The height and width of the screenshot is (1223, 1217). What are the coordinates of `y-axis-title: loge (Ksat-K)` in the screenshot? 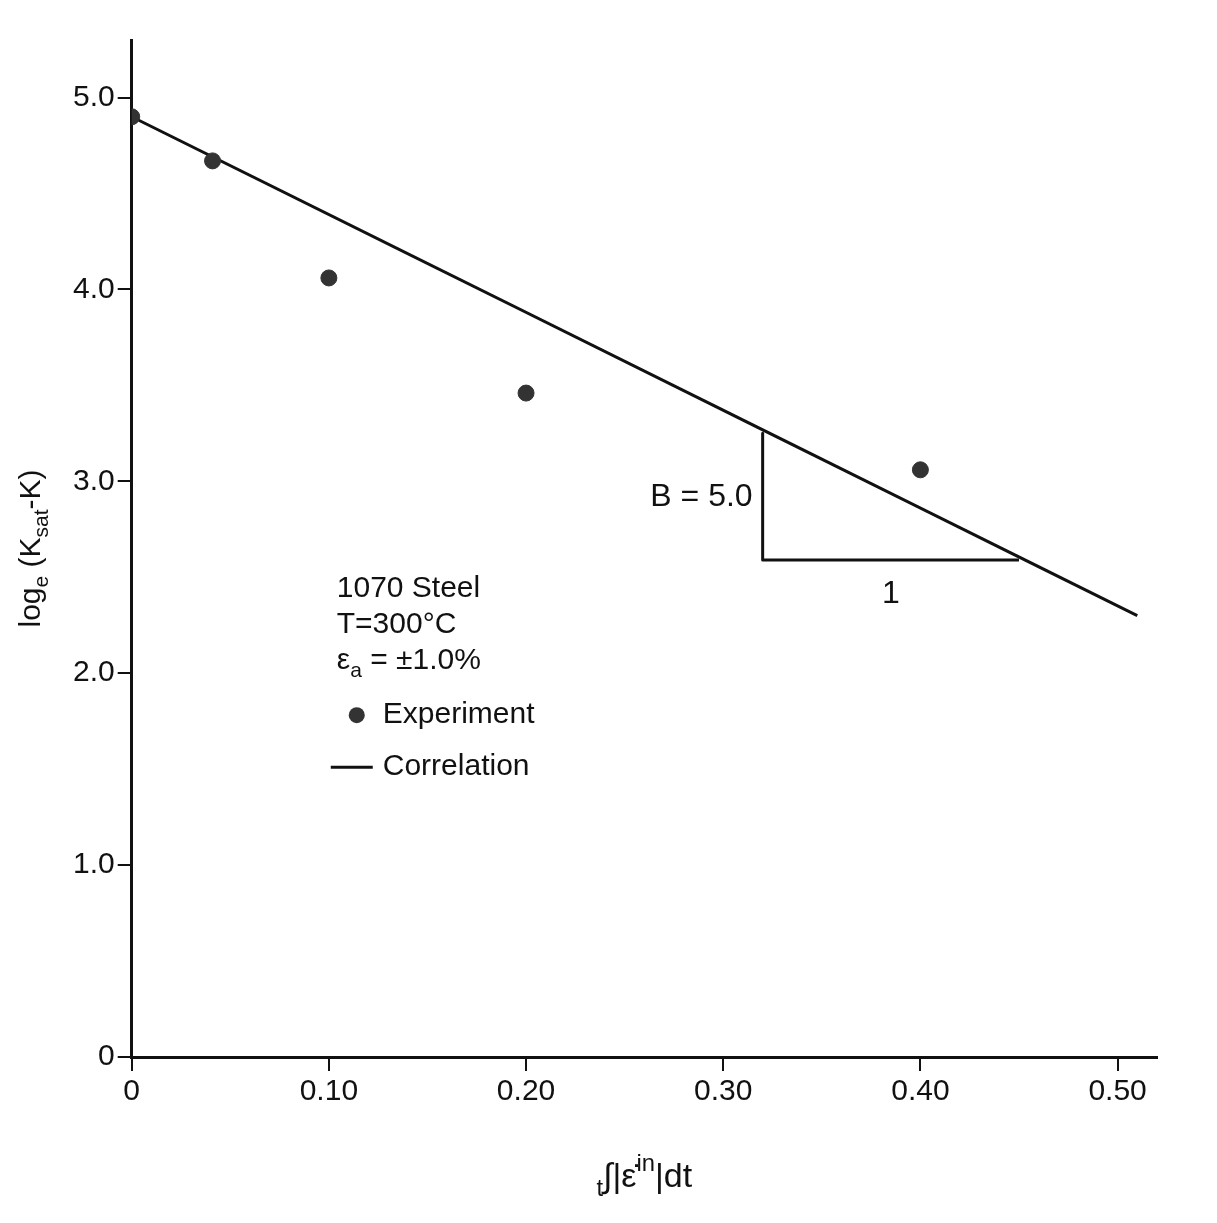 It's located at (33, 548).